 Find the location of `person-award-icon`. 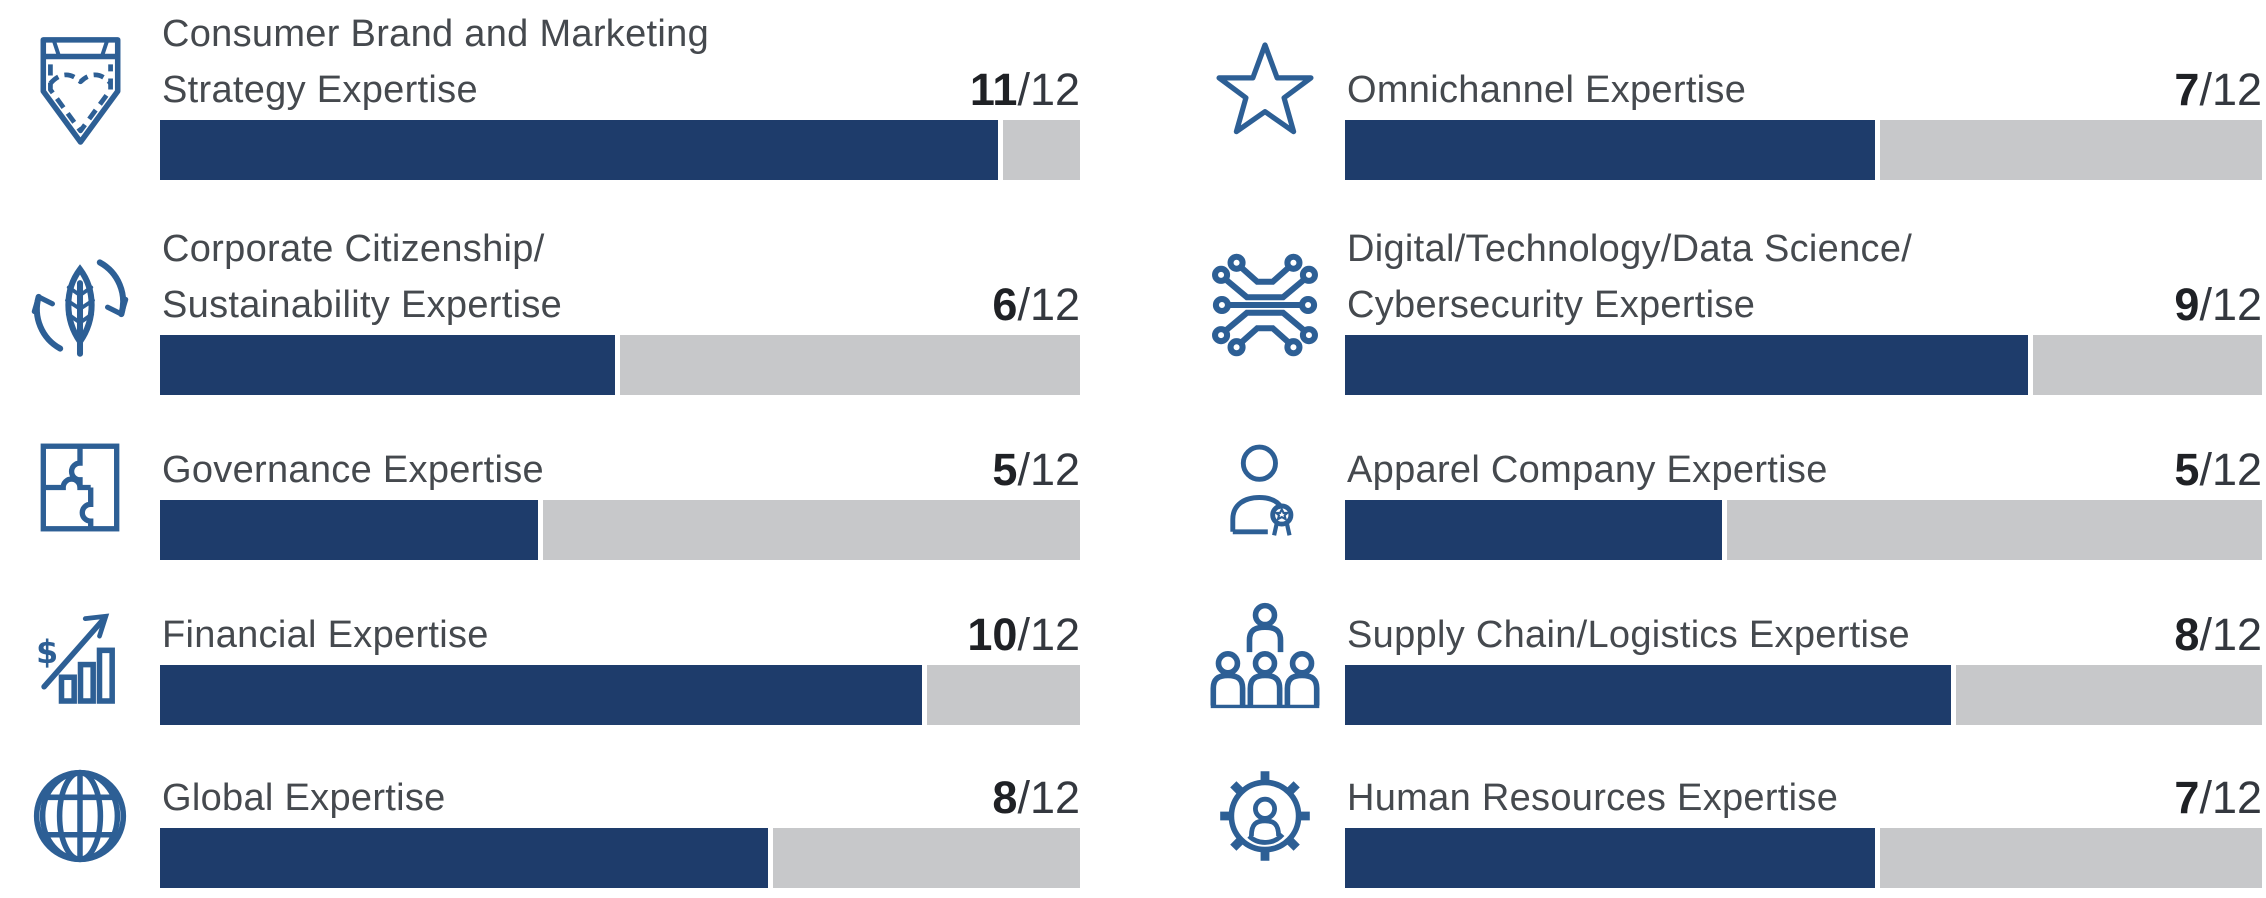

person-award-icon is located at coordinates (1265, 487).